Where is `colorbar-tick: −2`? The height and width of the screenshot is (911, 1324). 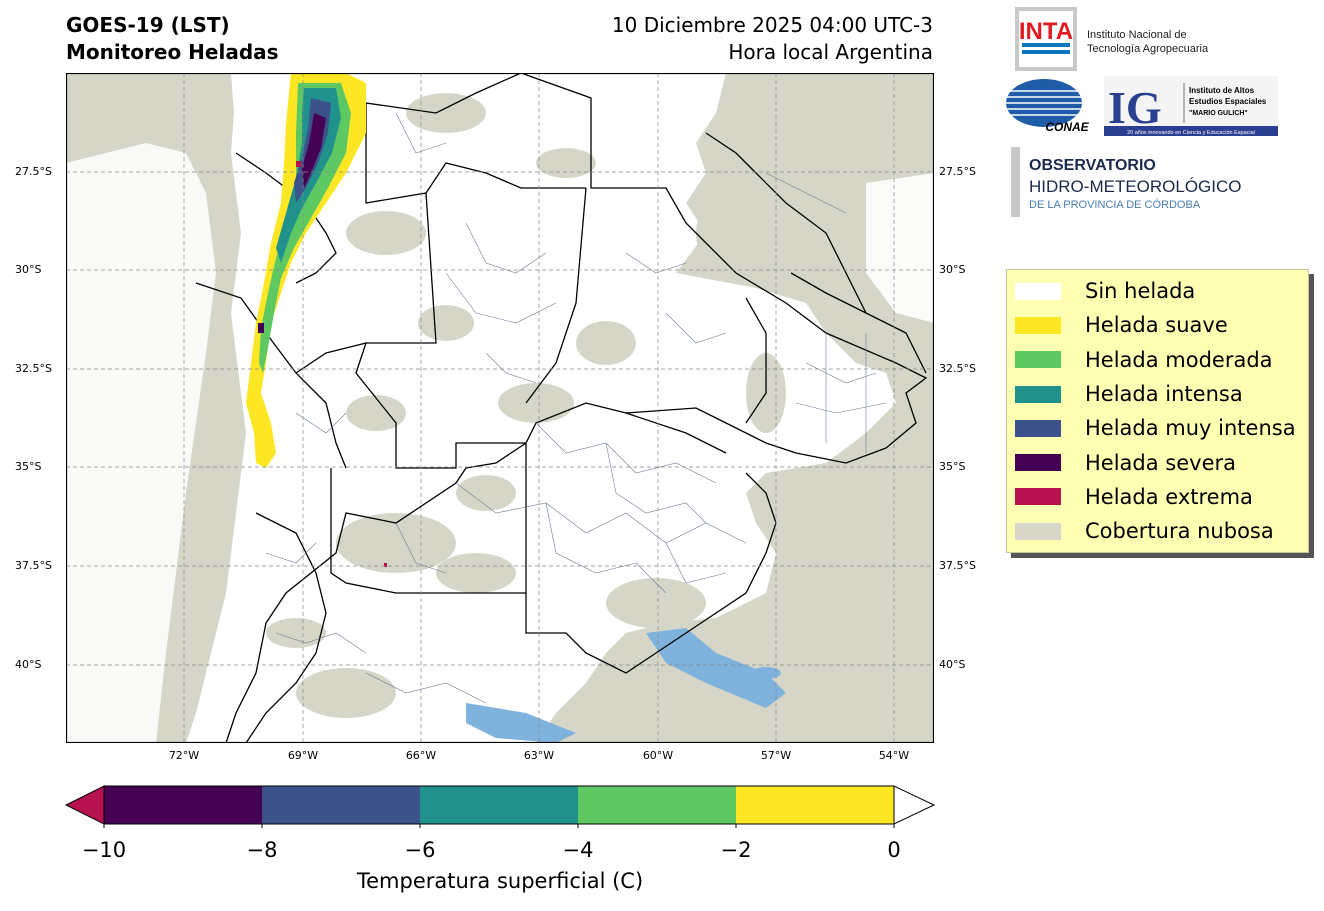 colorbar-tick: −2 is located at coordinates (736, 850).